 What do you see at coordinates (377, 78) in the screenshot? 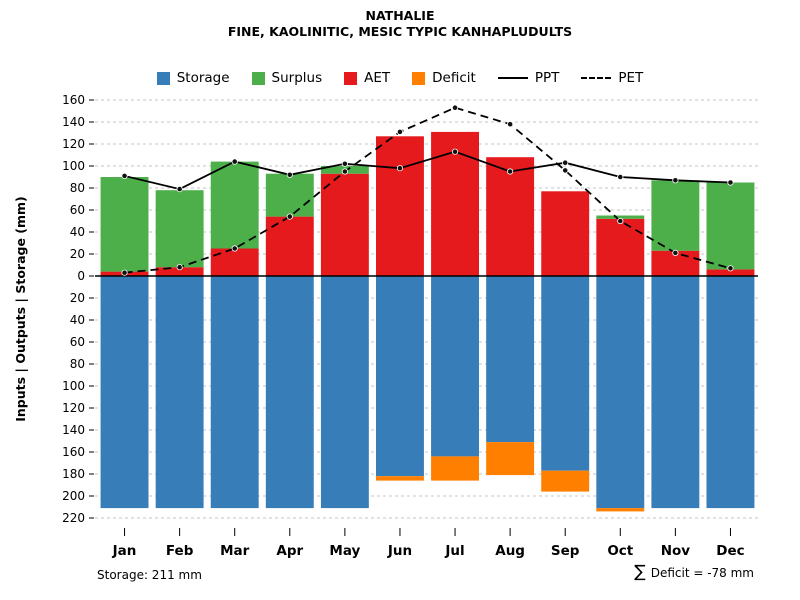
I see `legend-label: AET` at bounding box center [377, 78].